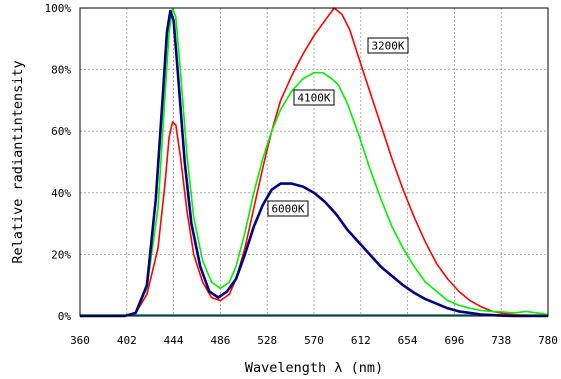 Image resolution: width=561 pixels, height=379 pixels. What do you see at coordinates (61, 70) in the screenshot?
I see `y-tick-label: 80%` at bounding box center [61, 70].